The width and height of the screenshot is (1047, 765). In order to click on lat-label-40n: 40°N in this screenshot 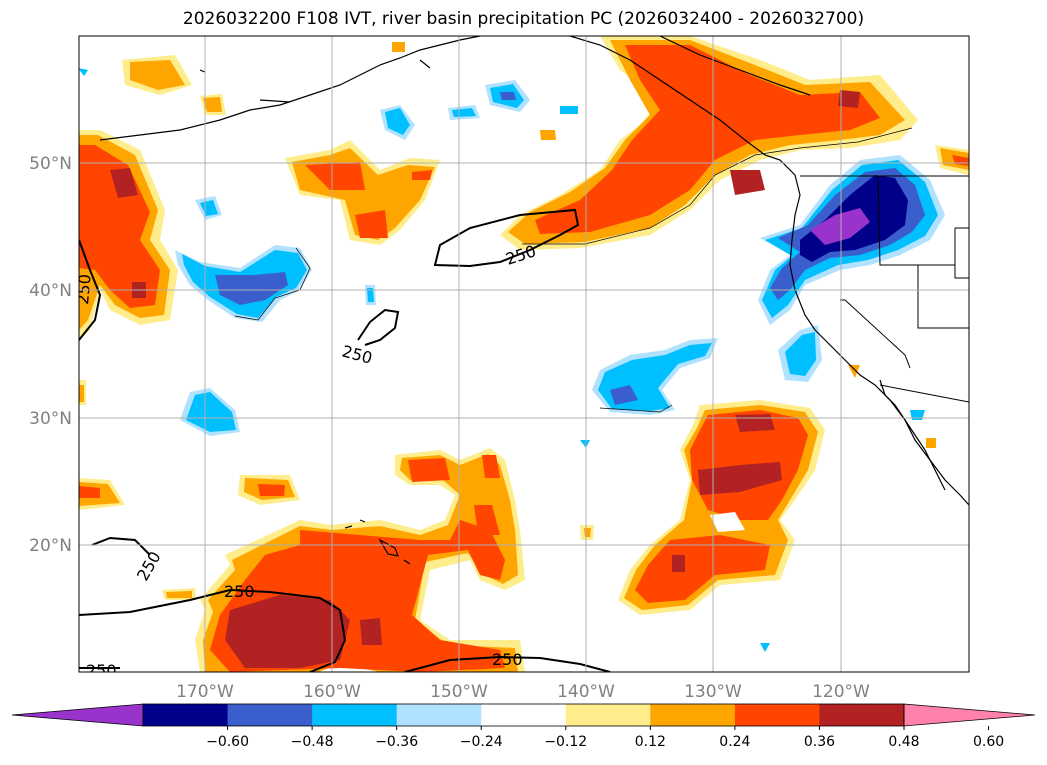, I will do `click(50, 291)`.